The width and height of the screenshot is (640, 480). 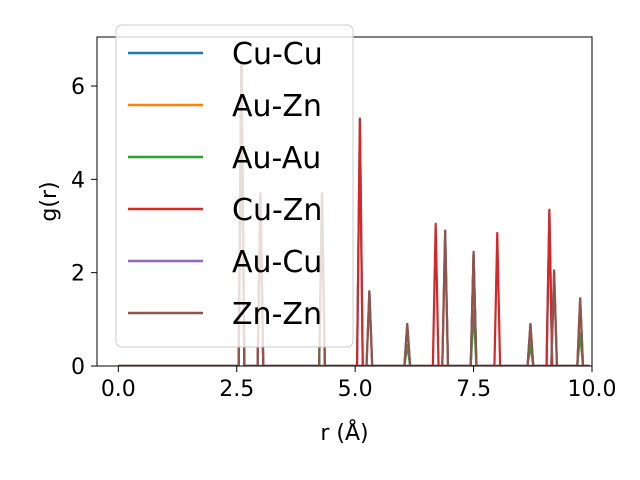 I want to click on x-axis-title: r (Å), so click(x=344, y=432).